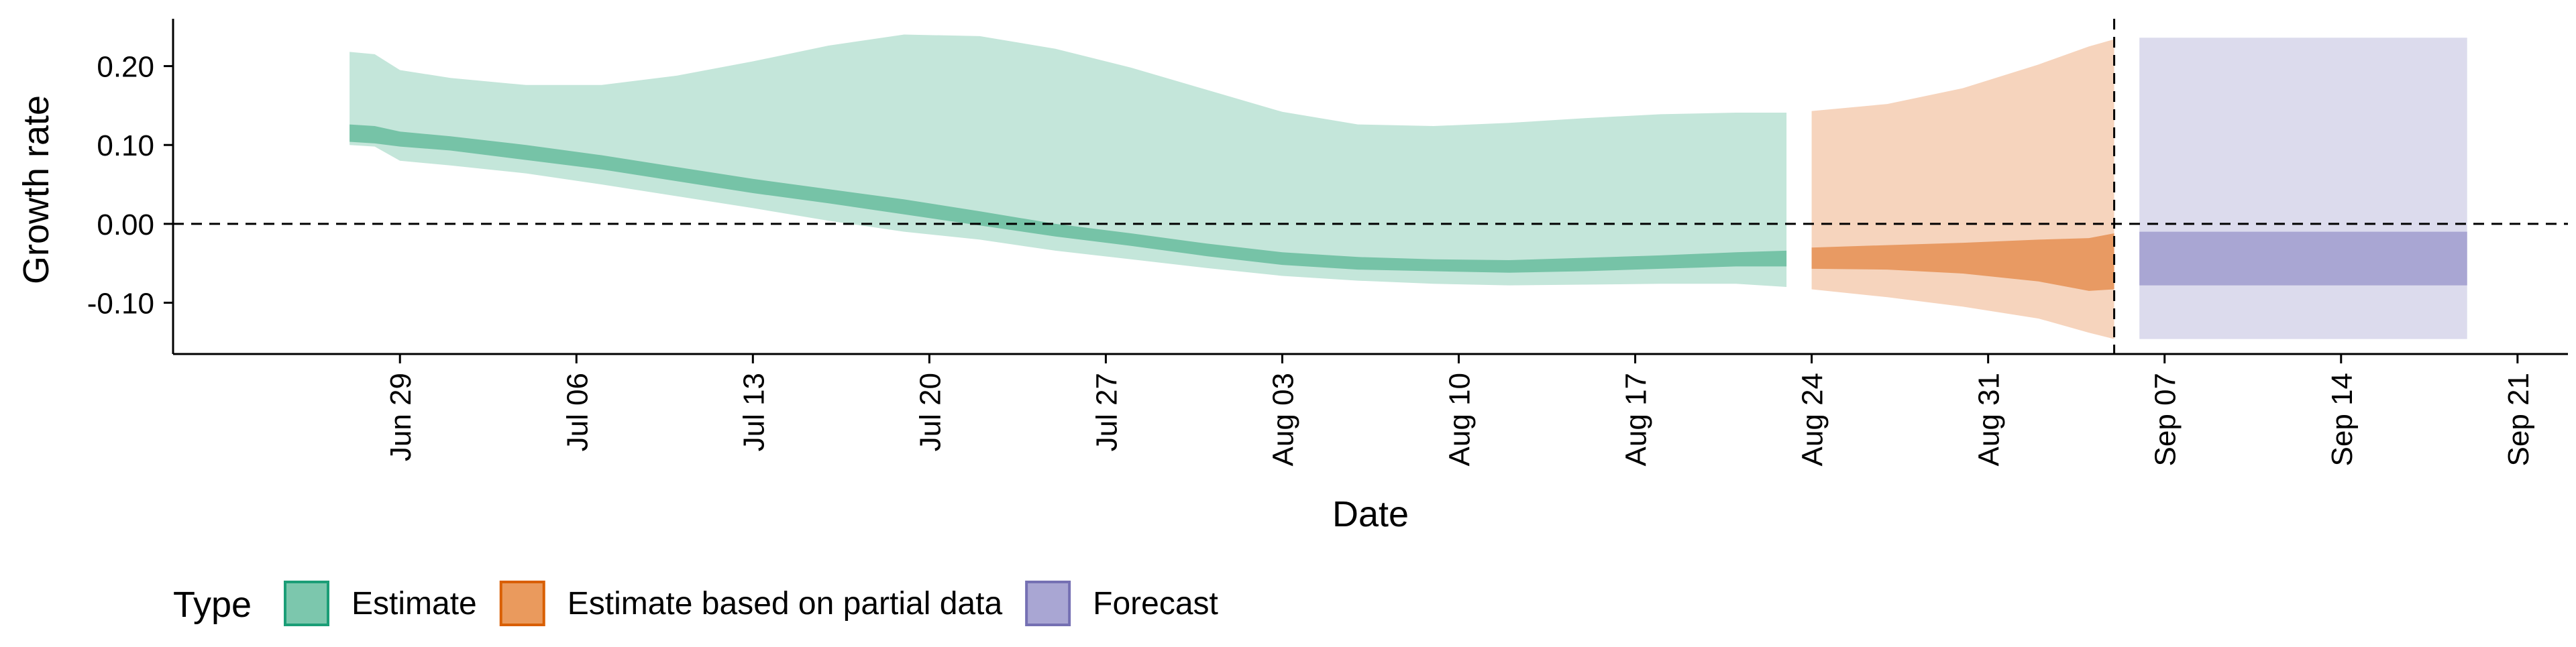 The height and width of the screenshot is (647, 2576). I want to click on x-tick-label-9: Aug 31, so click(1989, 420).